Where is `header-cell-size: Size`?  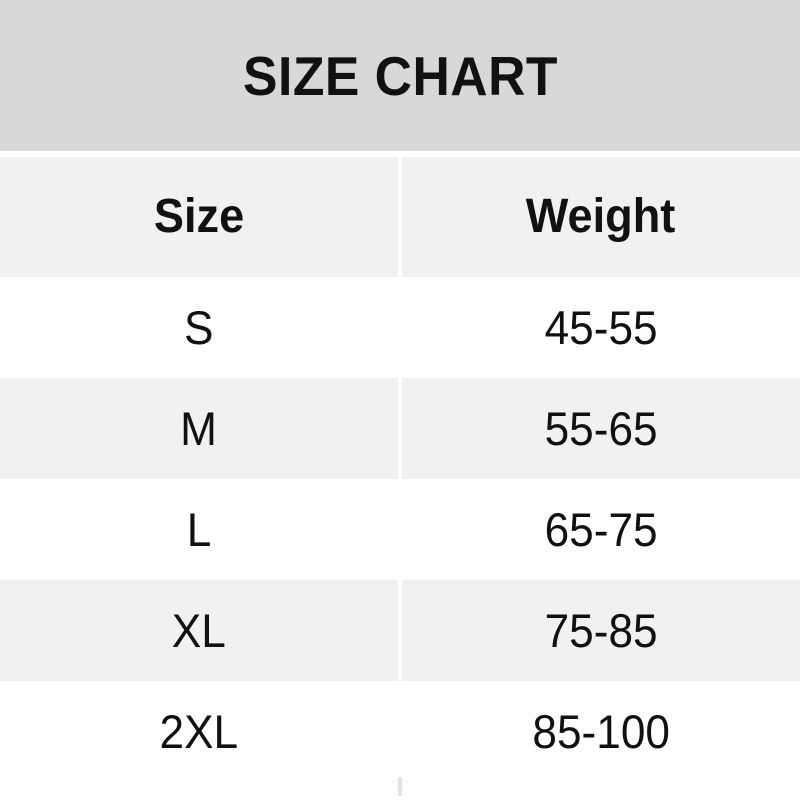 header-cell-size: Size is located at coordinates (199, 217).